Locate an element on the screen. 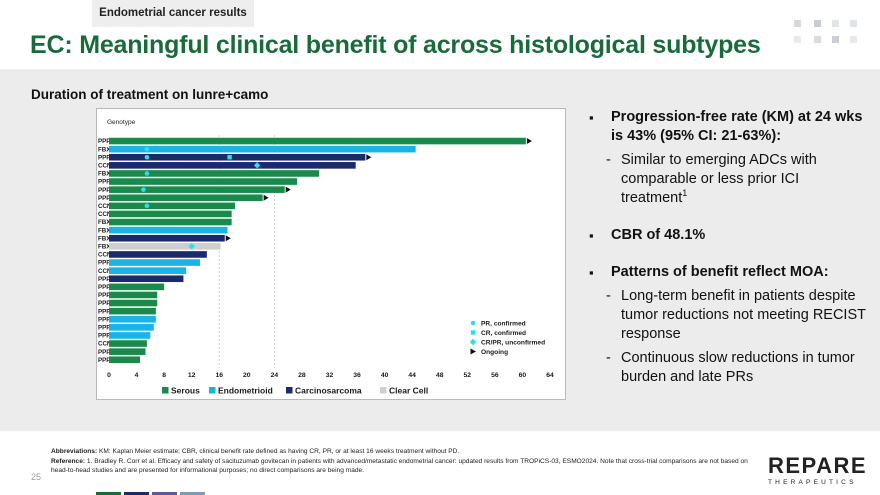  legend-label: Carcinosarcoma is located at coordinates (328, 391).